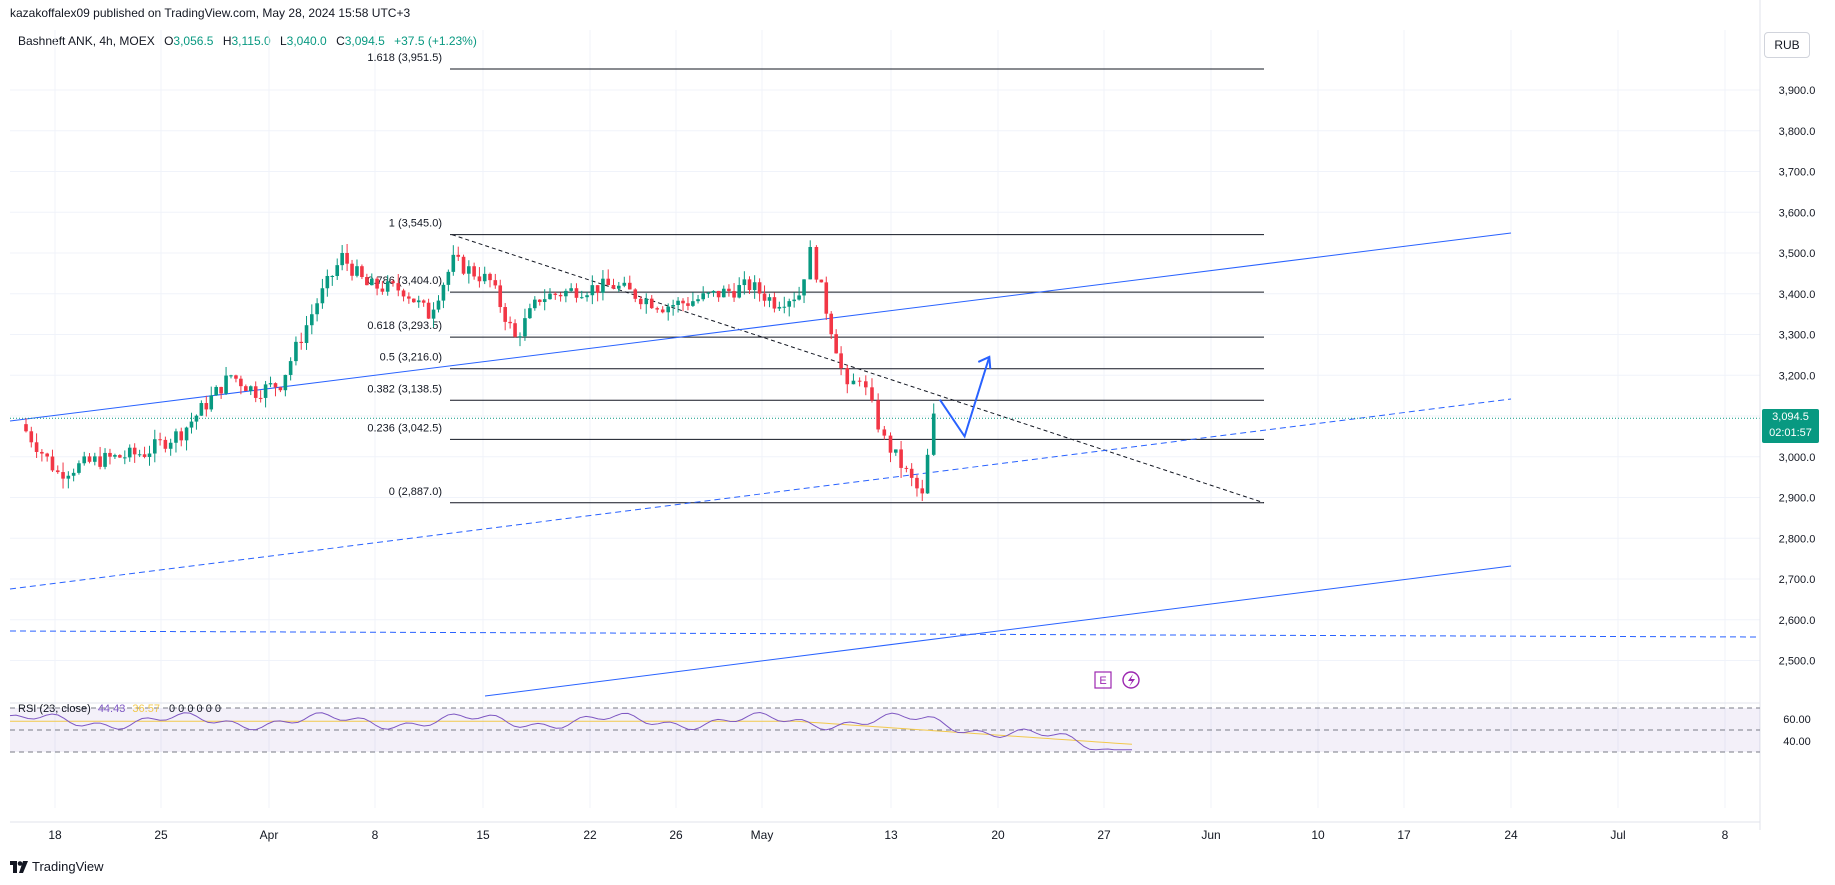  What do you see at coordinates (269, 835) in the screenshot?
I see `time-tick-label: Apr` at bounding box center [269, 835].